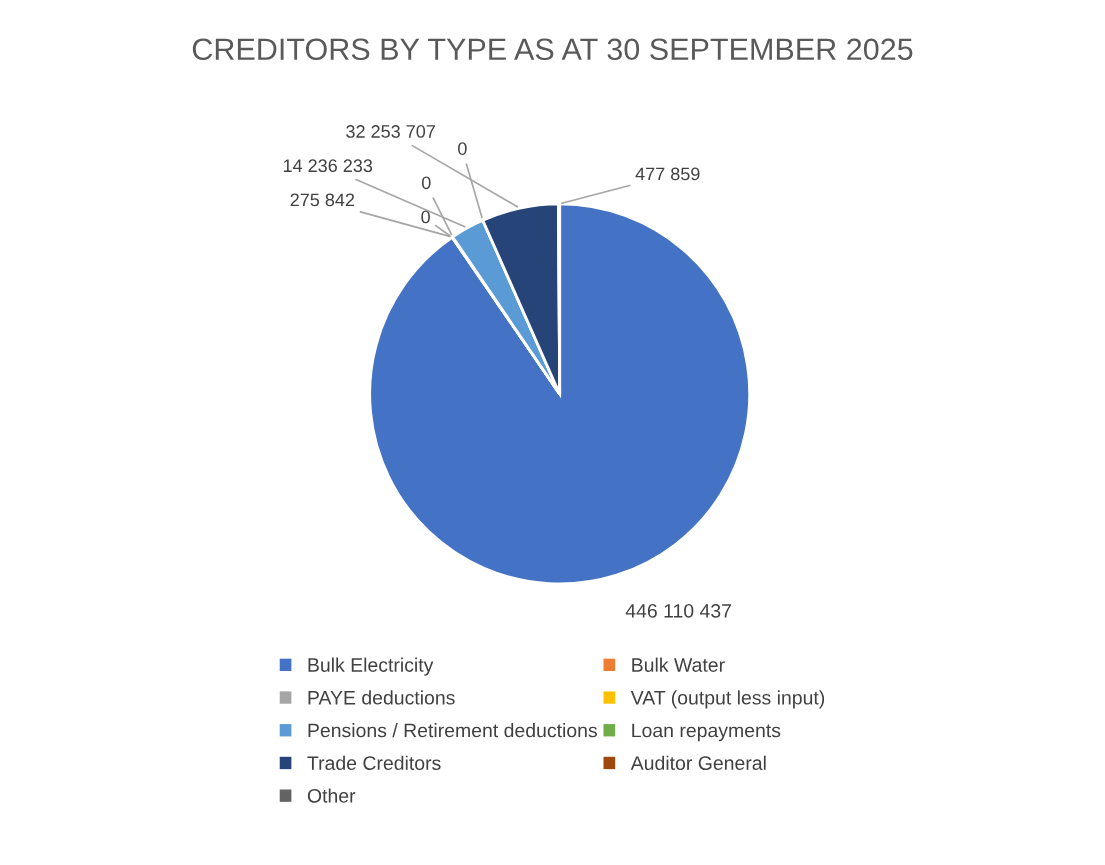  I want to click on data-label: 477 859, so click(667, 174).